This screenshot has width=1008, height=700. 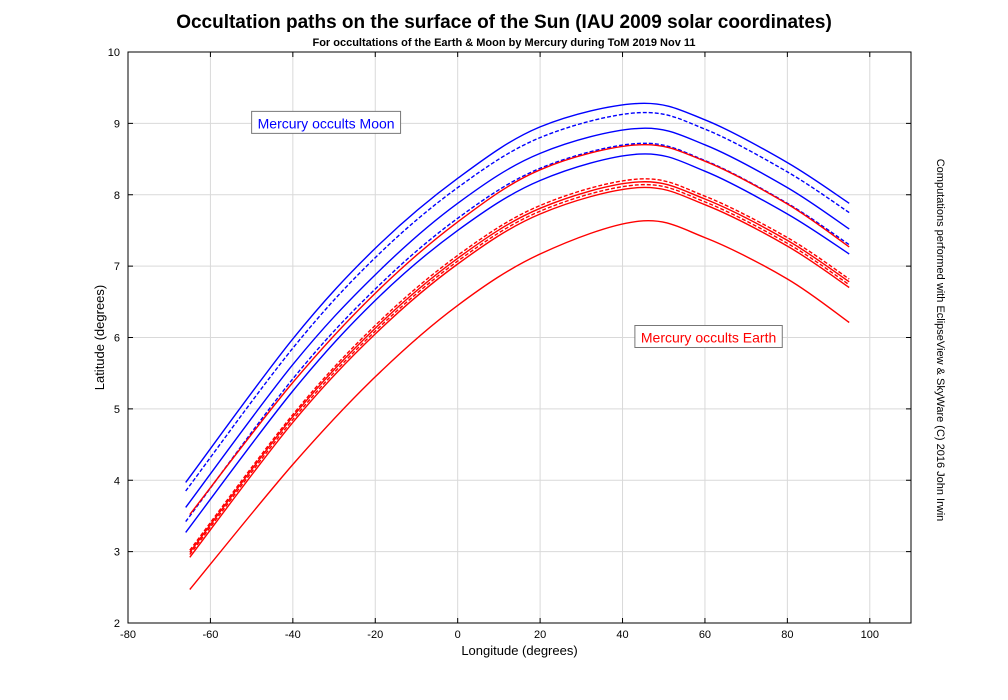 What do you see at coordinates (117, 124) in the screenshot?
I see `y-tick-label: 9` at bounding box center [117, 124].